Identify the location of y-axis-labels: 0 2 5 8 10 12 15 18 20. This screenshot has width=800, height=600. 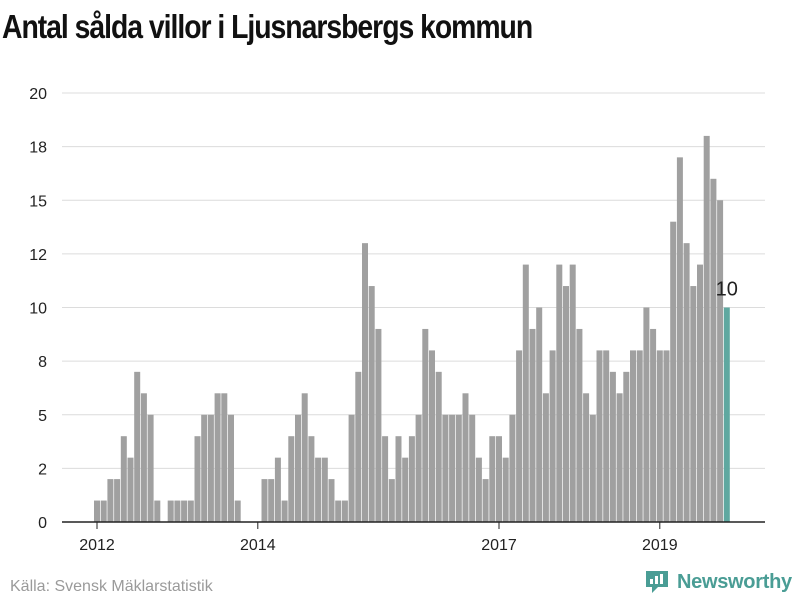
(38, 309).